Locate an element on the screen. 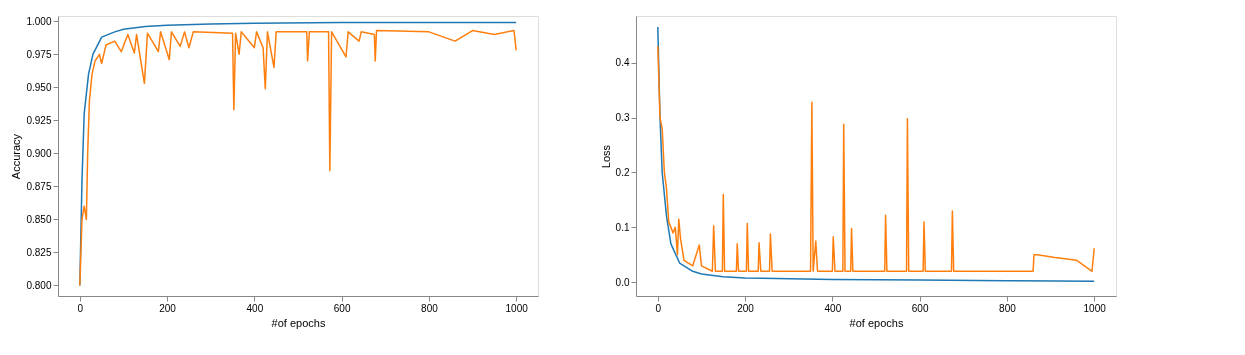 The height and width of the screenshot is (355, 1245). y-tick-label: 0.4 is located at coordinates (622, 63).